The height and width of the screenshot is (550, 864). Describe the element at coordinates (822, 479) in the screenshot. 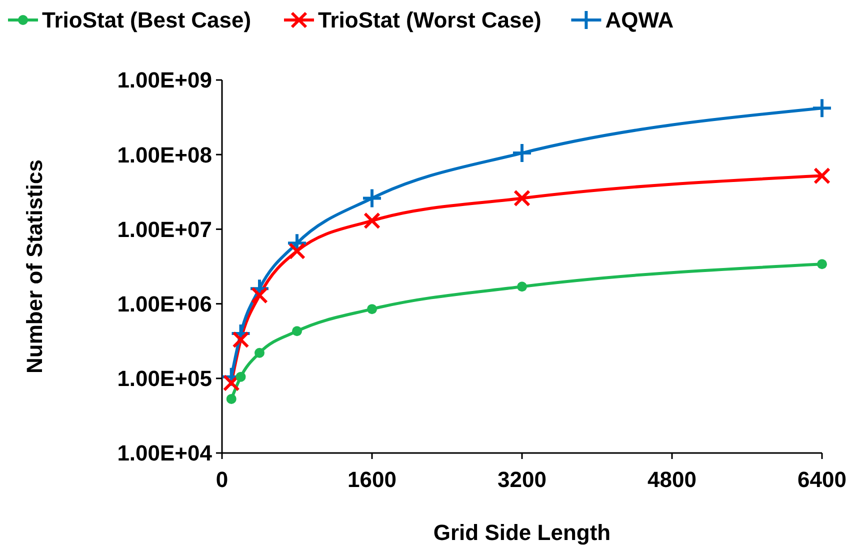

I see `x-tick-label: 6400` at that location.